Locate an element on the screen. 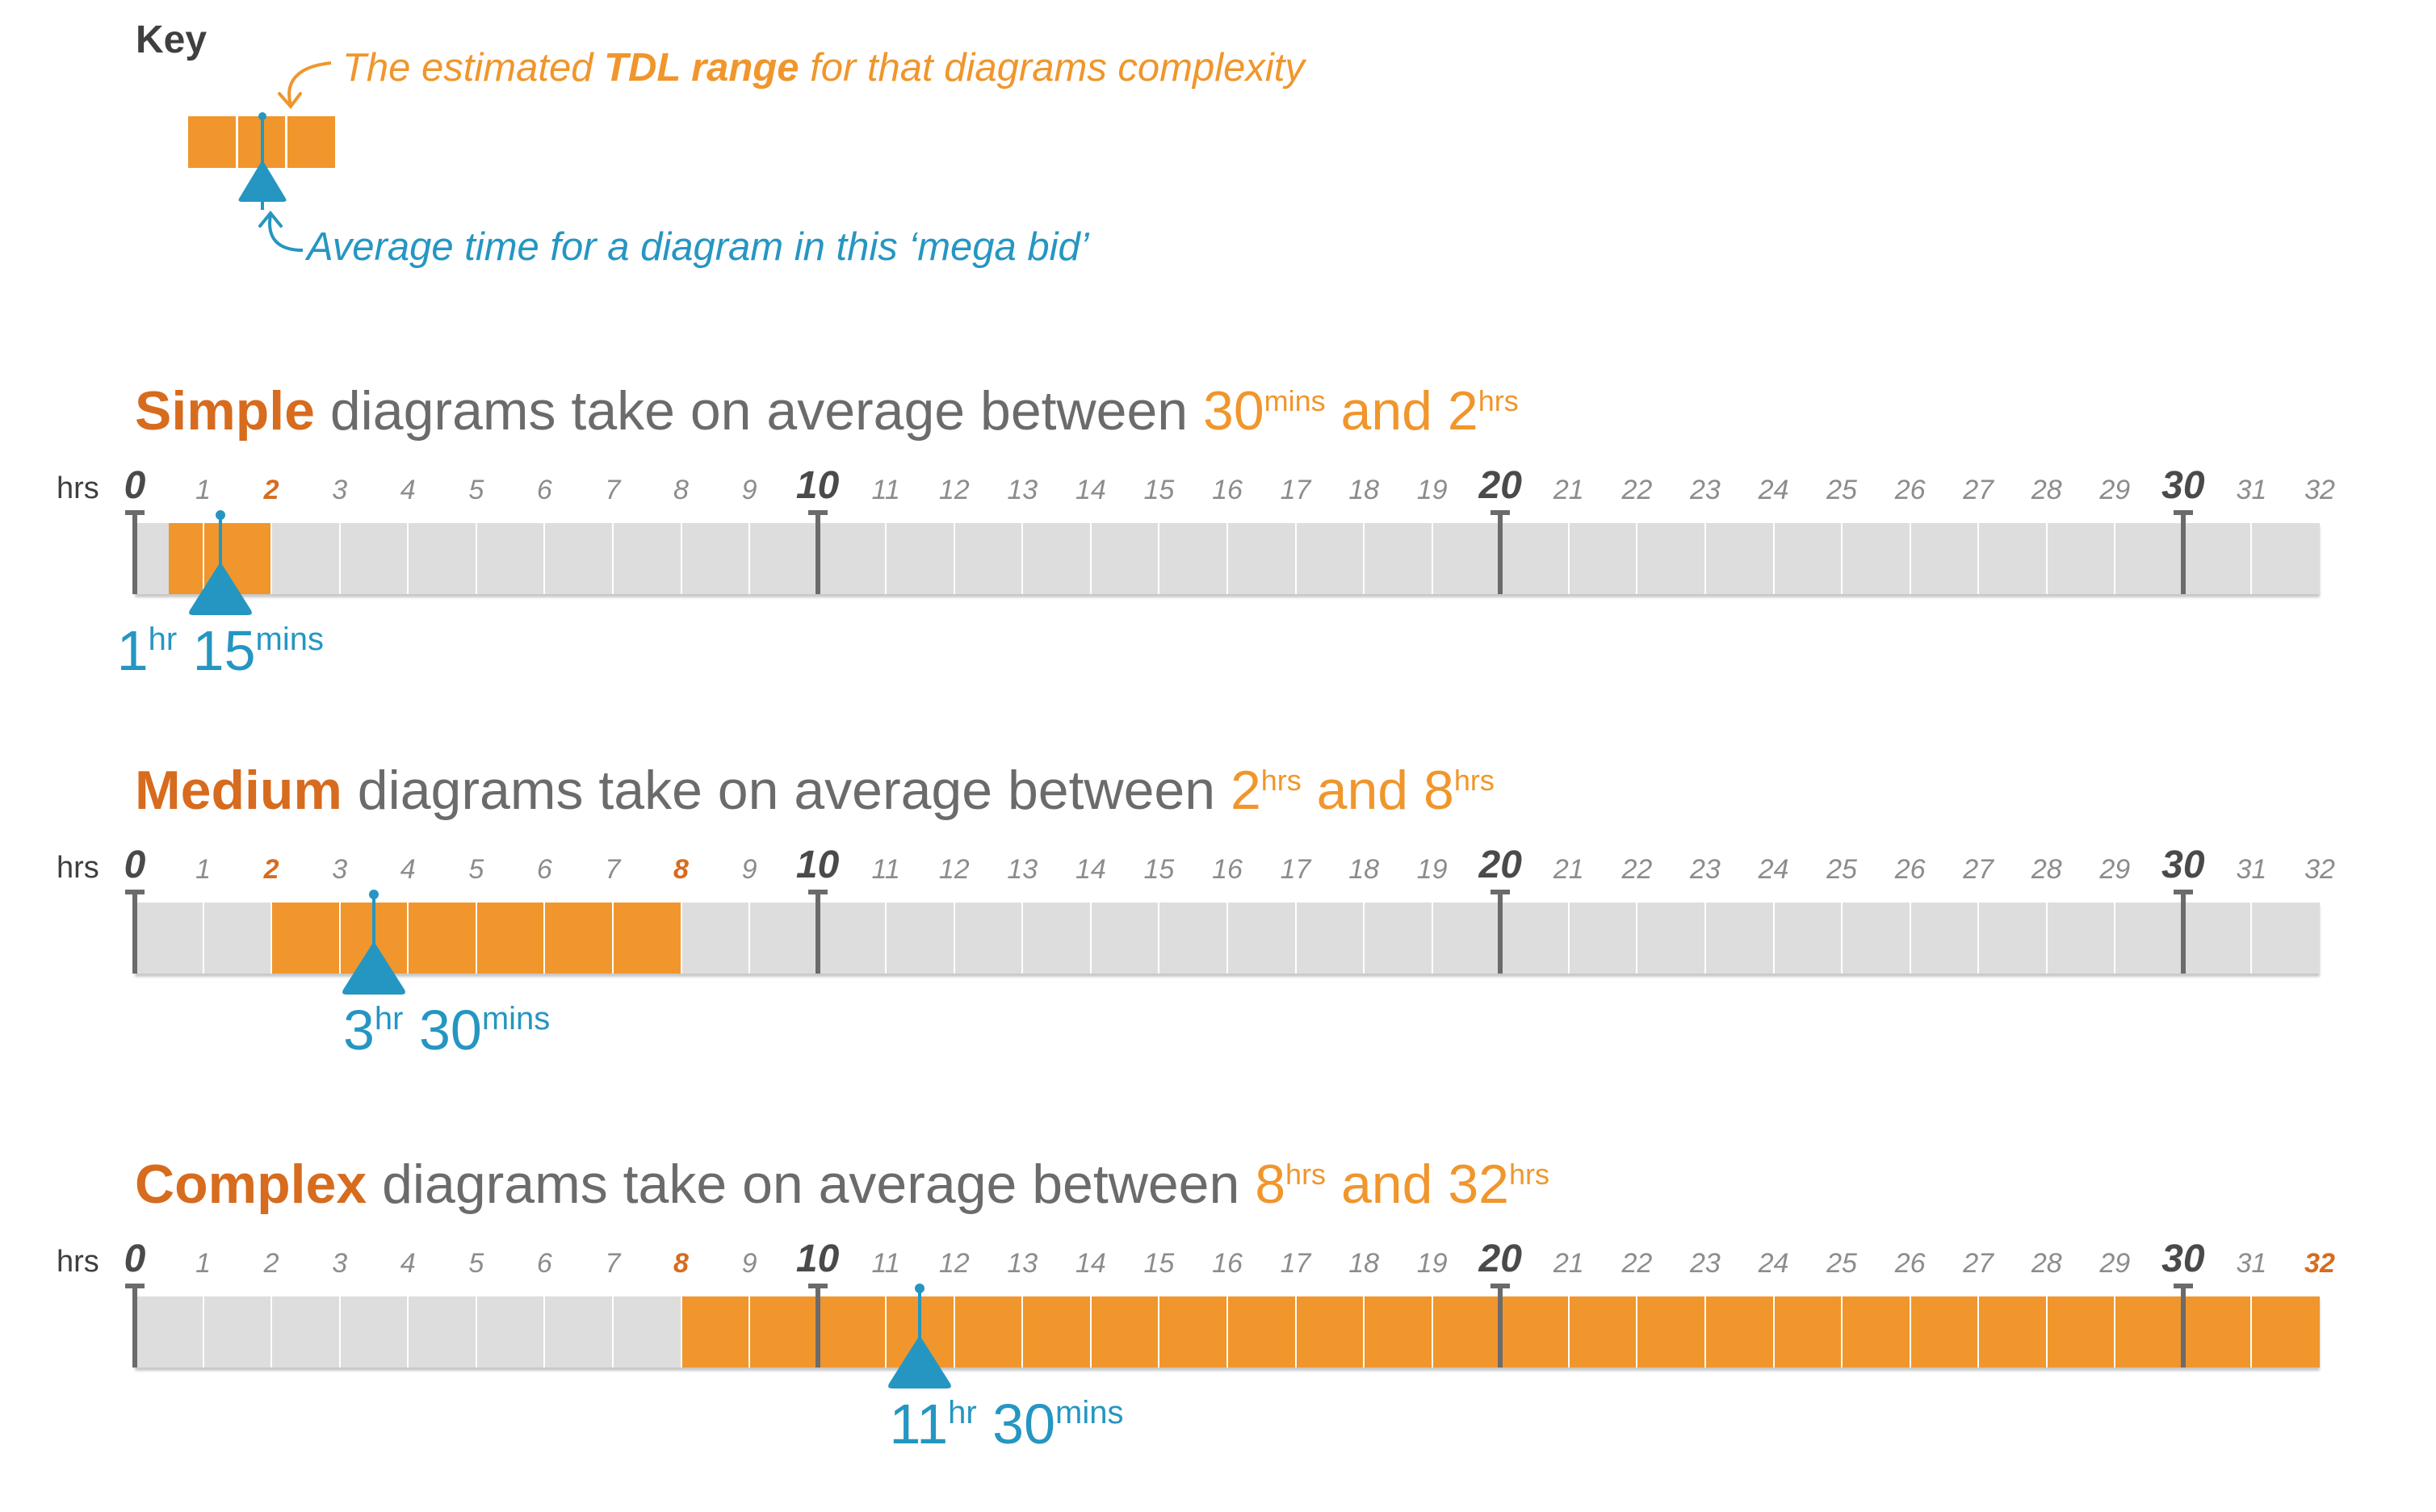  tick-label: 4 is located at coordinates (408, 869).